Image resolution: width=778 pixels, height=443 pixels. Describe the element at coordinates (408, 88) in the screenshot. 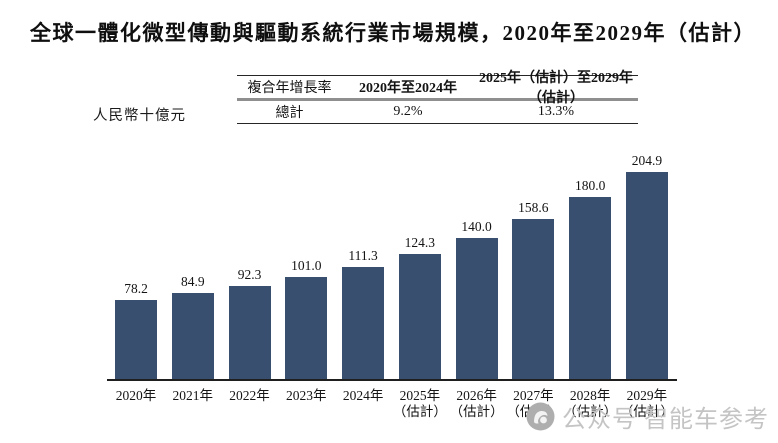

I see `cagr-header-period-2020-2024: 2020年至2024年` at that location.